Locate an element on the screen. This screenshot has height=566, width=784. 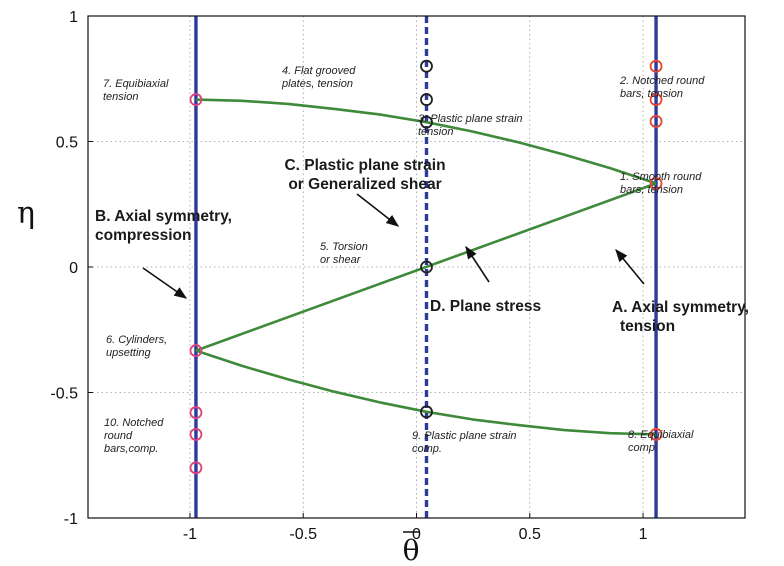
region-label: A. Axial symmetry, tension is located at coordinates (680, 317).